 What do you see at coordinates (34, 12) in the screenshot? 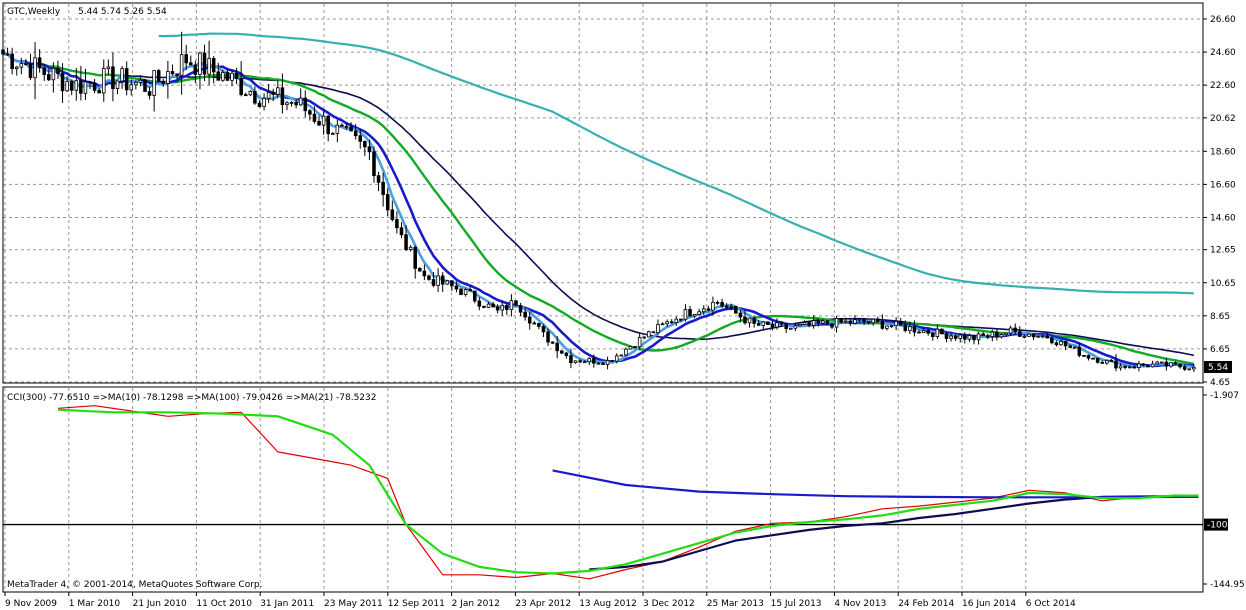
I see `symbol-label: GTC,Weekly` at bounding box center [34, 12].